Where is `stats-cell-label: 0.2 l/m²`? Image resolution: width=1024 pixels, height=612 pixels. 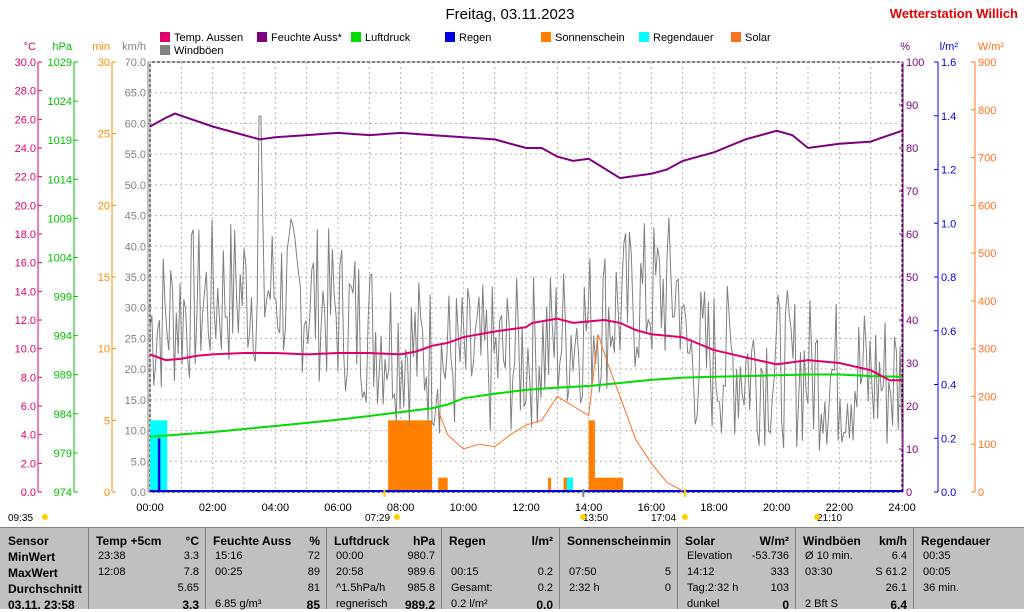
stats-cell-label: 0.2 l/m² is located at coordinates (469, 604).